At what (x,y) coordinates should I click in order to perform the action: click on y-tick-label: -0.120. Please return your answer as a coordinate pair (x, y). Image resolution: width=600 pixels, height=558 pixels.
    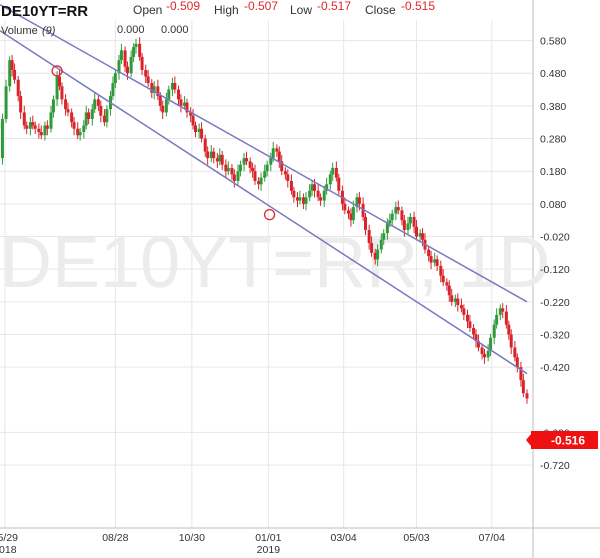
    Looking at the image, I should click on (555, 270).